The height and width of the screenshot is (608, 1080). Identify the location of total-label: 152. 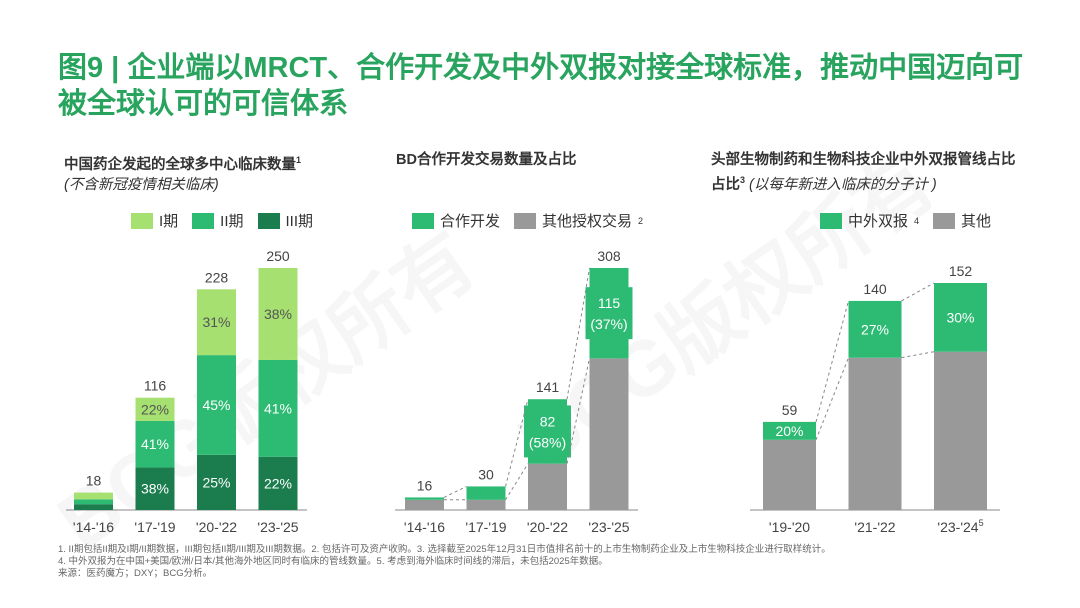
(961, 271).